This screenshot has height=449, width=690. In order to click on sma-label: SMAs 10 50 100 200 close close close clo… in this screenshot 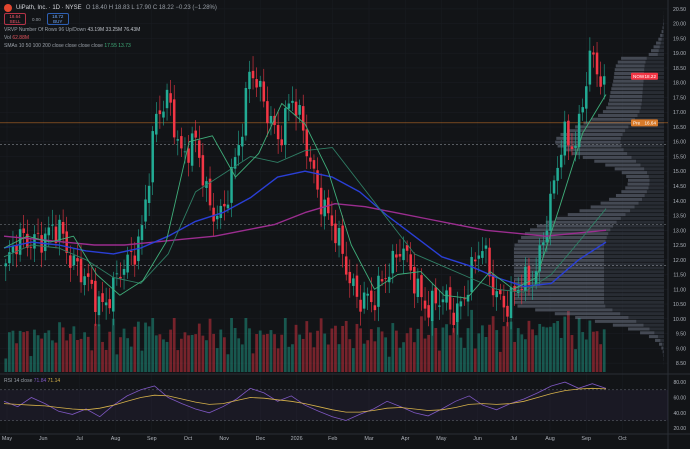, I will do `click(53, 46)`.